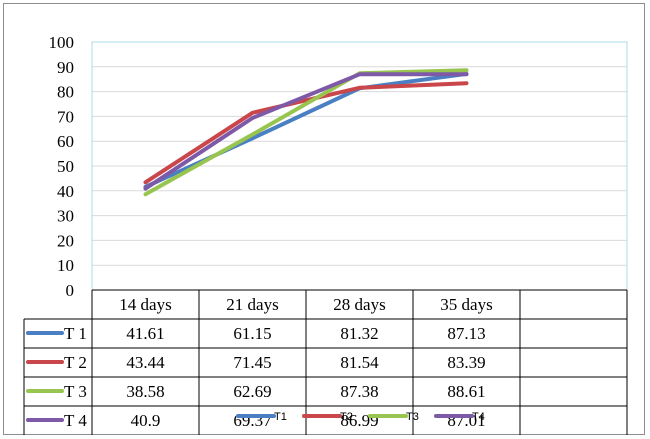 This screenshot has width=650, height=439. Describe the element at coordinates (466, 362) in the screenshot. I see `data-label: 83.39` at that location.